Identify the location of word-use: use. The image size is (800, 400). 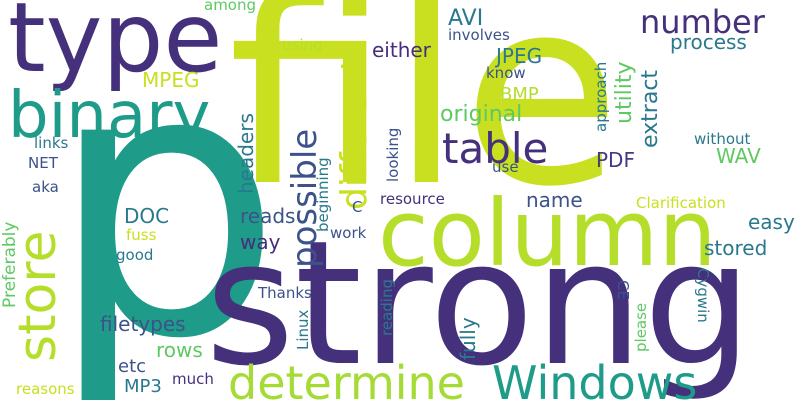
(505, 167).